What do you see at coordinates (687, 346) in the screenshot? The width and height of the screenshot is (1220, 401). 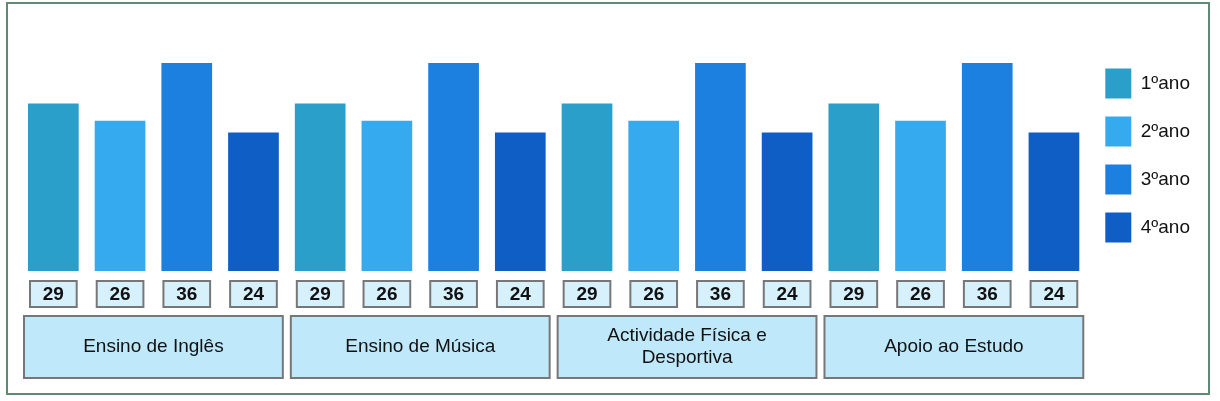 I see `x-tick-label: Actividade Física e Desportiva` at bounding box center [687, 346].